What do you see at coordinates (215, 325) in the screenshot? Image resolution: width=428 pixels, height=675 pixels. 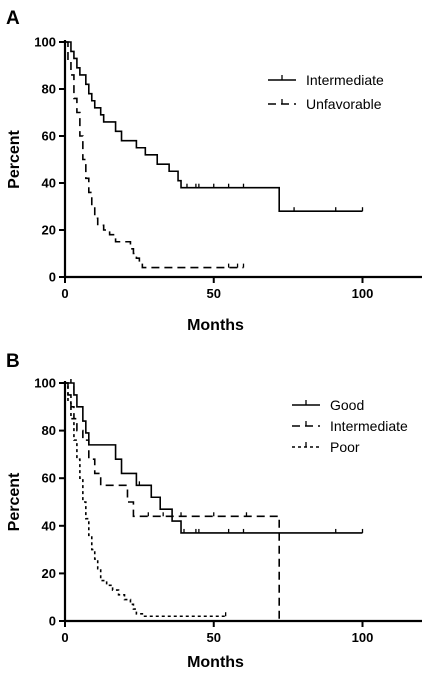 I see `panel-a-x-axis-title: Months` at bounding box center [215, 325].